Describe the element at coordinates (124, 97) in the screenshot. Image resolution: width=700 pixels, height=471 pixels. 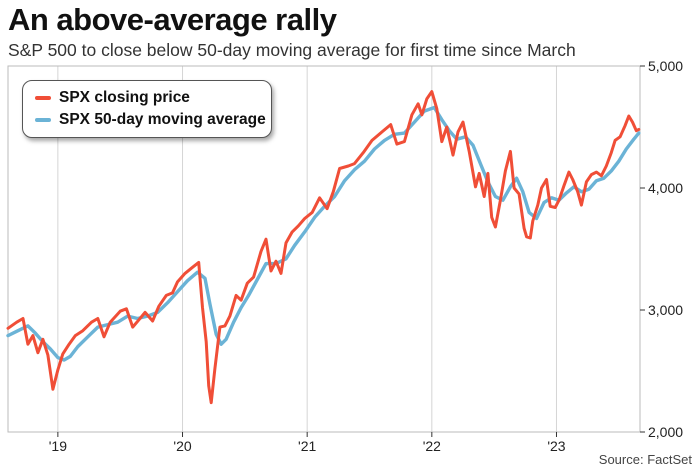
I see `legend-label-price: SPX closing price` at that location.